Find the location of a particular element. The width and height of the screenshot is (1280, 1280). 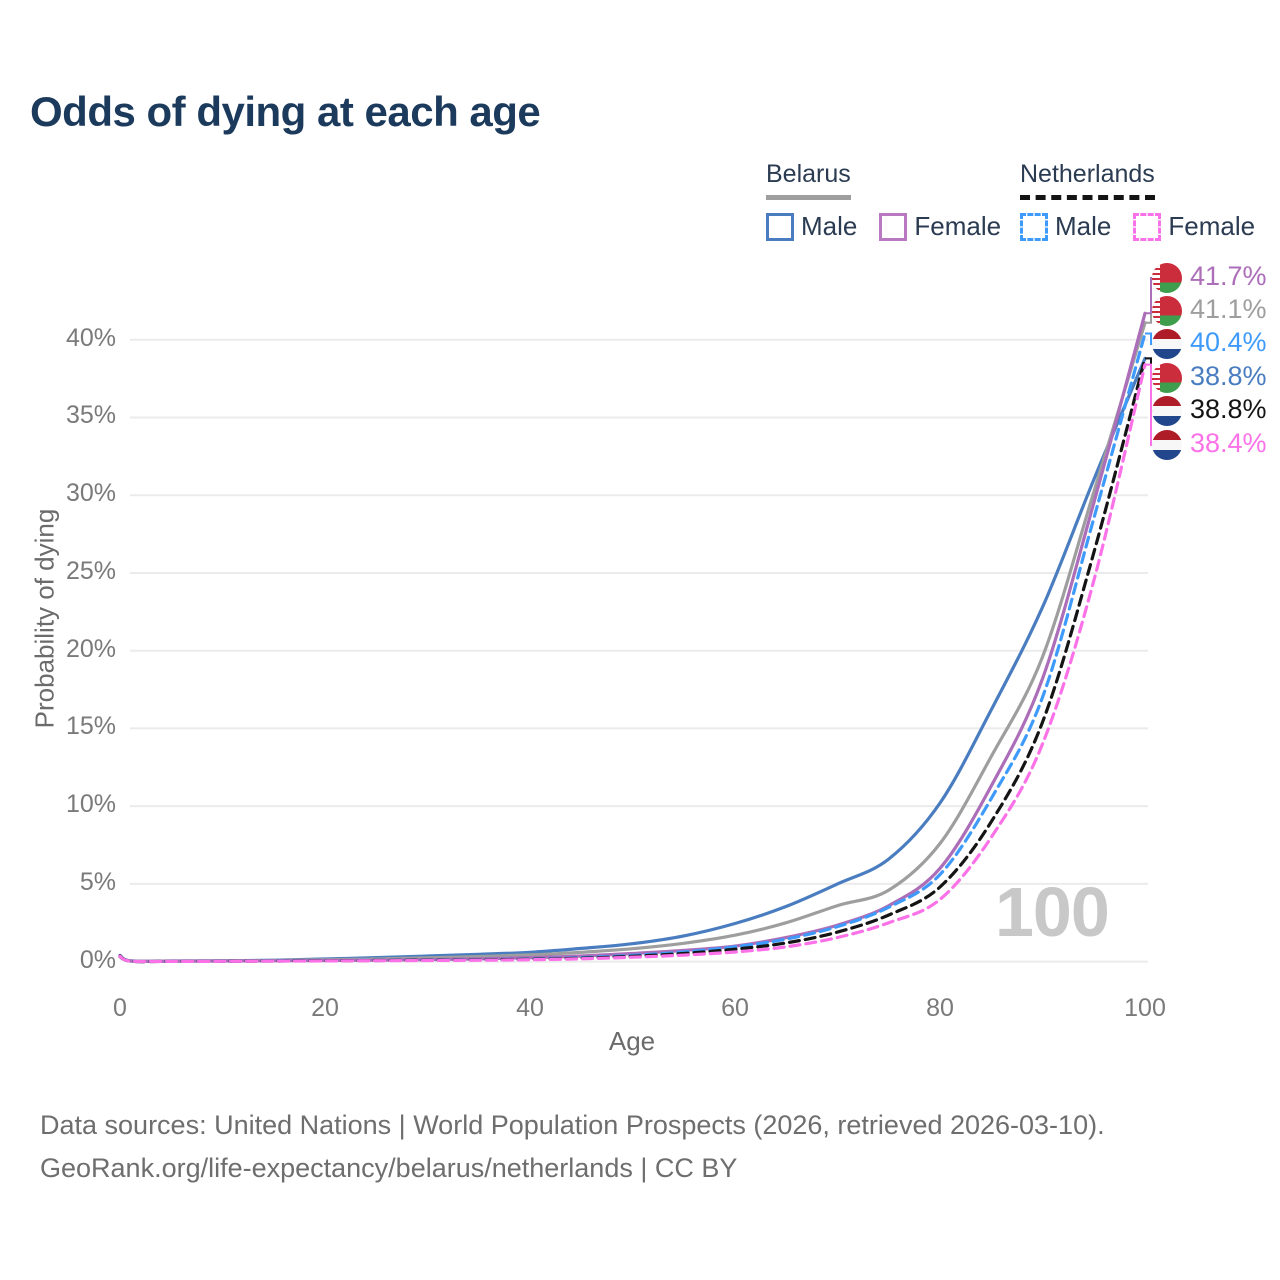

legend-group-netherlands: Netherlands Male Female is located at coordinates (1148, 201).